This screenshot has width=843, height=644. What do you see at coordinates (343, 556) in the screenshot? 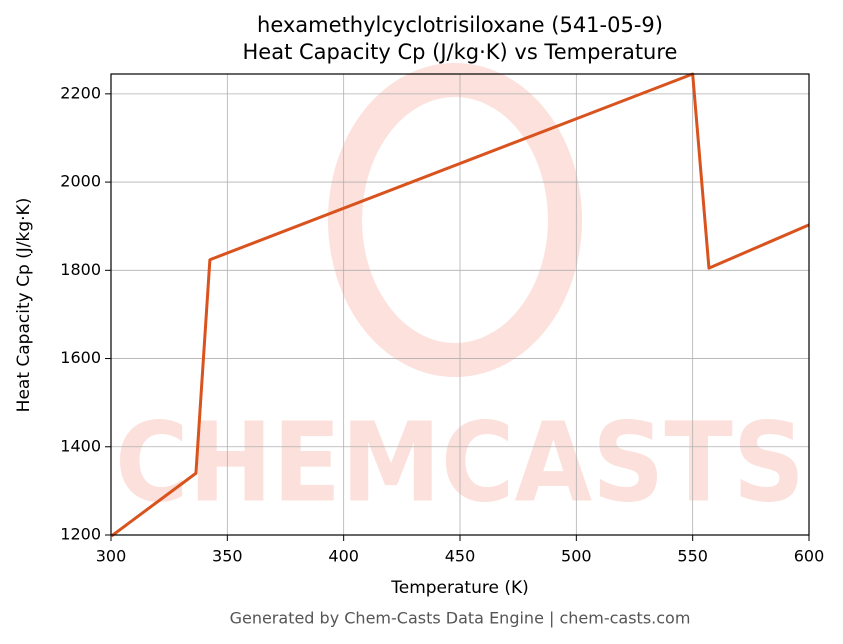
I see `x-tick-label: 400` at bounding box center [343, 556].